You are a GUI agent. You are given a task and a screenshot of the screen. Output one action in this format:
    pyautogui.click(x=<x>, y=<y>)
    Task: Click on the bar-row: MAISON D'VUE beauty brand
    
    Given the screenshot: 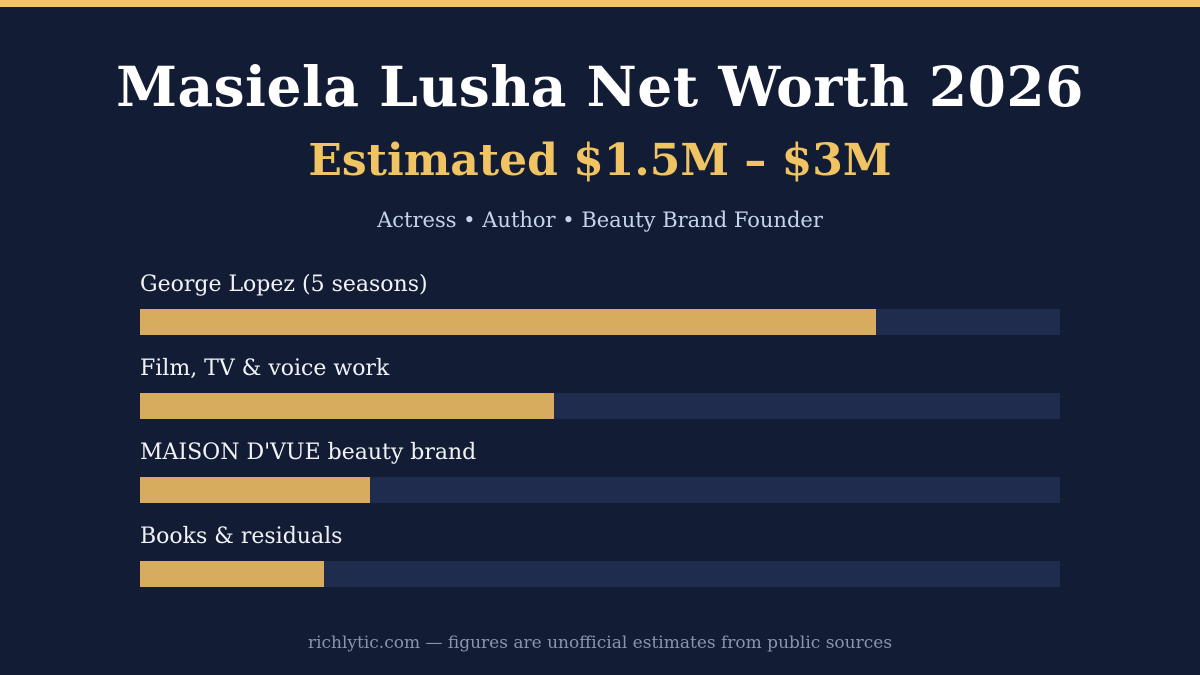 What is the action you would take?
    pyautogui.click(x=600, y=471)
    